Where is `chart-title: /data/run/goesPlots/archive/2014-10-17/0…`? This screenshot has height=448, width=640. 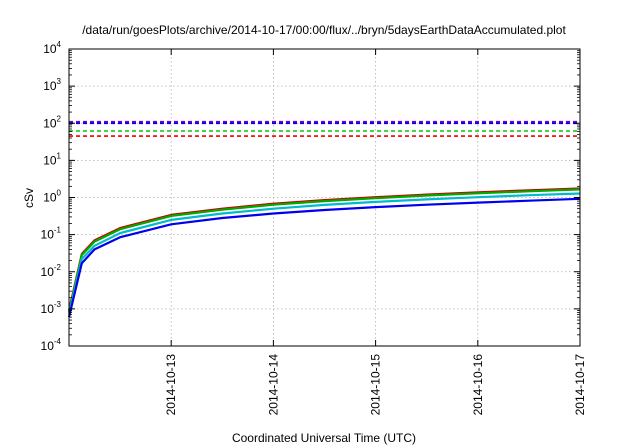 chart-title: /data/run/goesPlots/archive/2014-10-17/0… is located at coordinates (324, 30).